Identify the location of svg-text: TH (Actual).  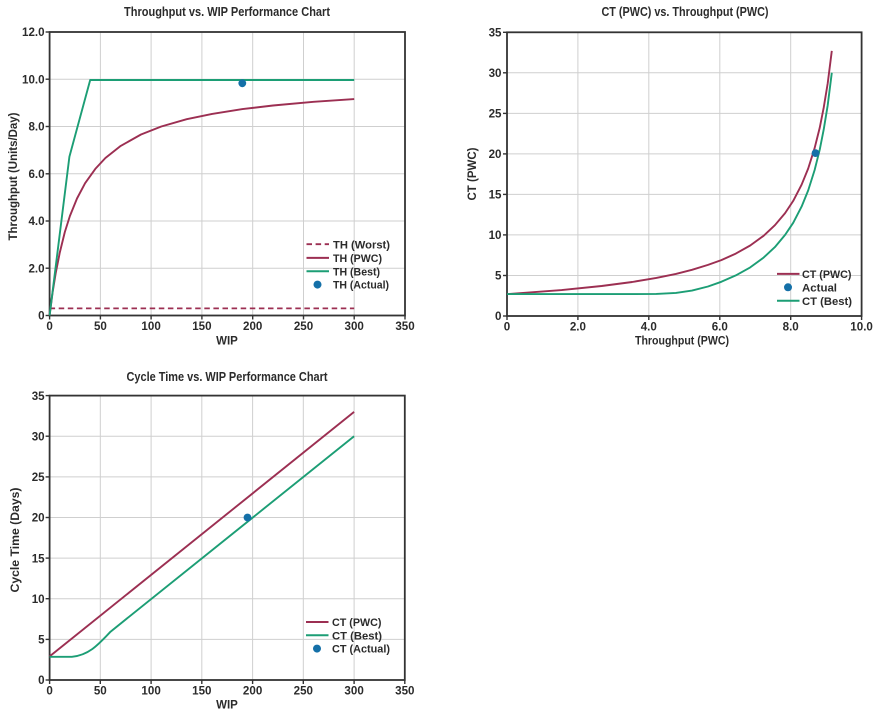
(361, 286).